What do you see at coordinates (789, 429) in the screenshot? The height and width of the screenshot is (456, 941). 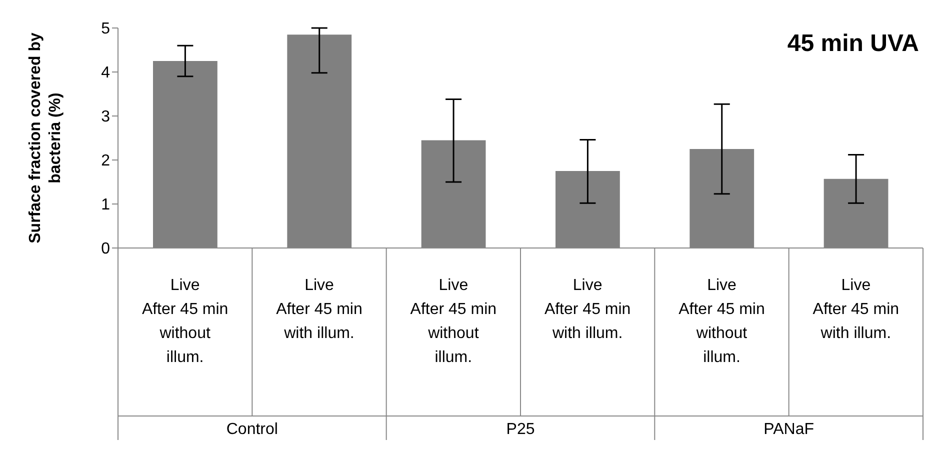 I see `text: PANaF` at bounding box center [789, 429].